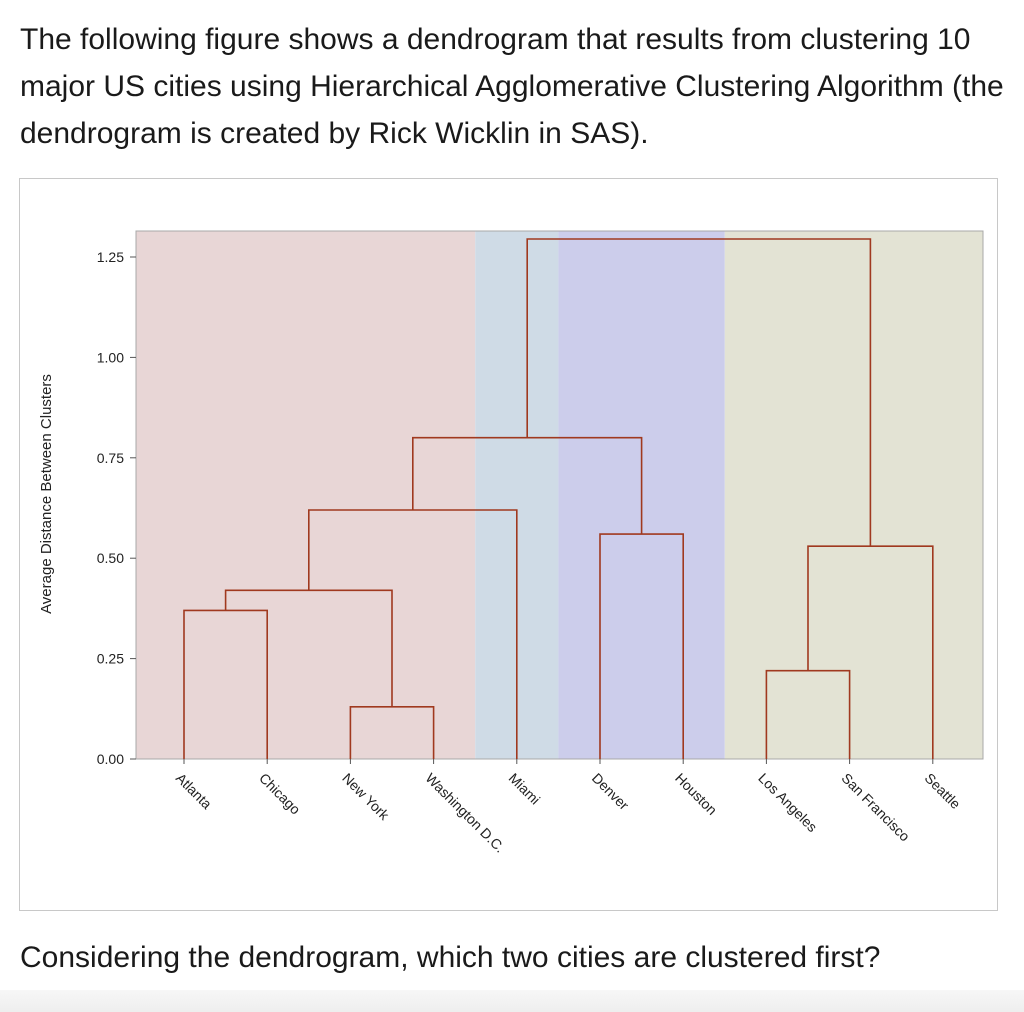  What do you see at coordinates (787, 802) in the screenshot?
I see `leaf-label: Los Angeles` at bounding box center [787, 802].